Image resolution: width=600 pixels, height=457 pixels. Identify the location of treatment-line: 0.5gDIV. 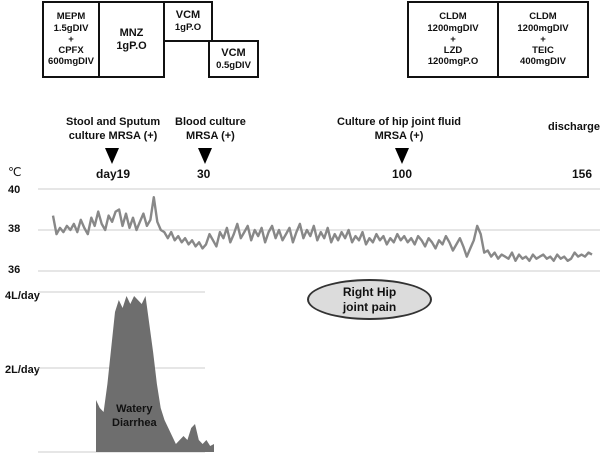
(233, 65).